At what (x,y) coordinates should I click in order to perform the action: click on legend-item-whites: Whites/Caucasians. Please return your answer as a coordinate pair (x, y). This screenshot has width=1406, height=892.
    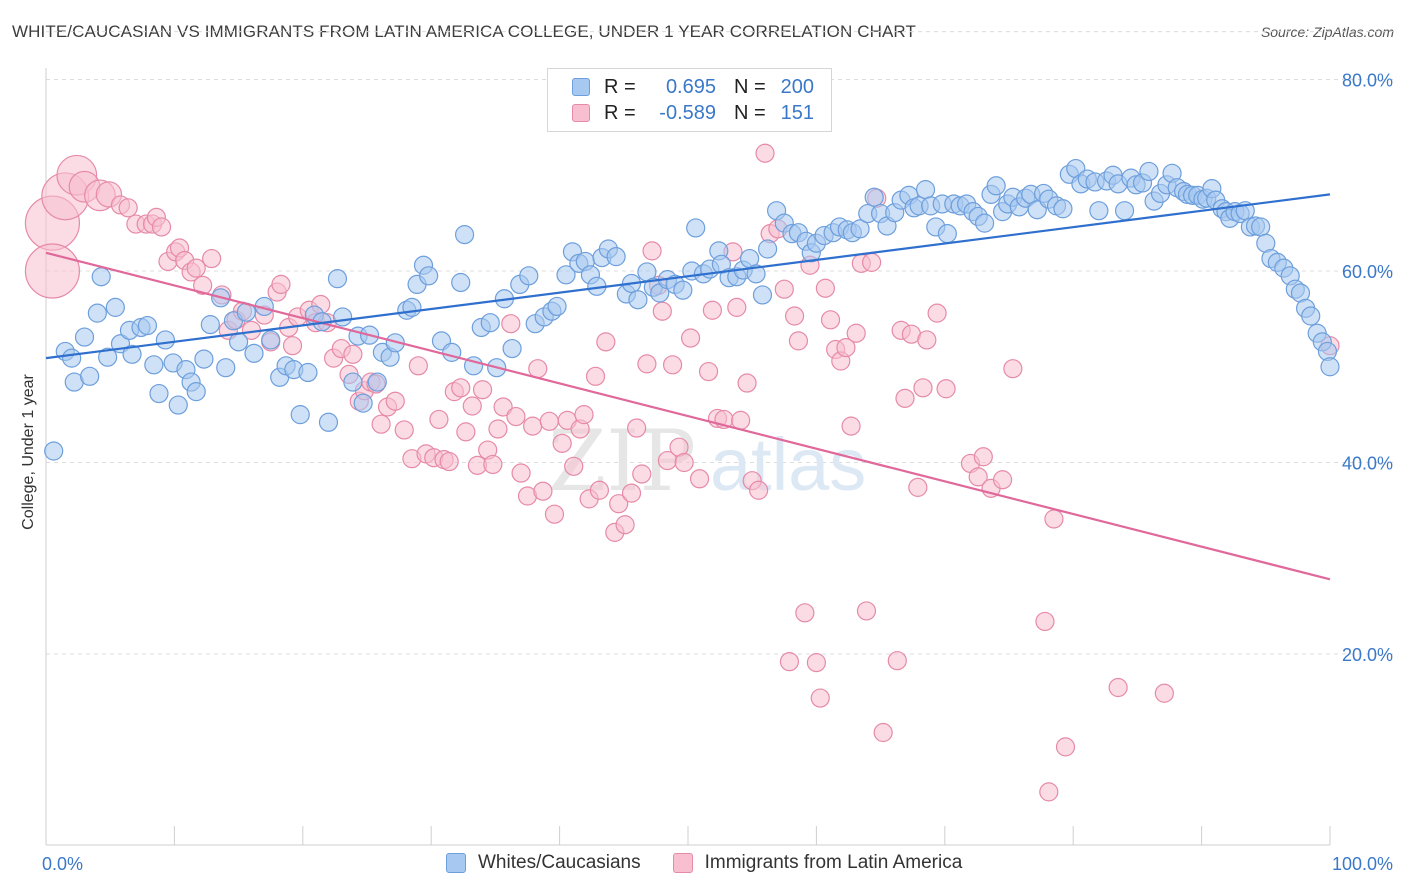
    Looking at the image, I should click on (543, 863).